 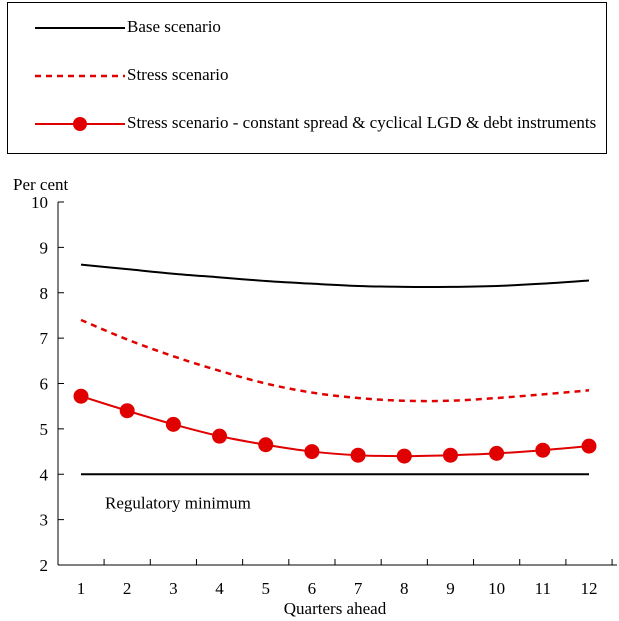 What do you see at coordinates (496, 588) in the screenshot?
I see `x-tick-label: 10` at bounding box center [496, 588].